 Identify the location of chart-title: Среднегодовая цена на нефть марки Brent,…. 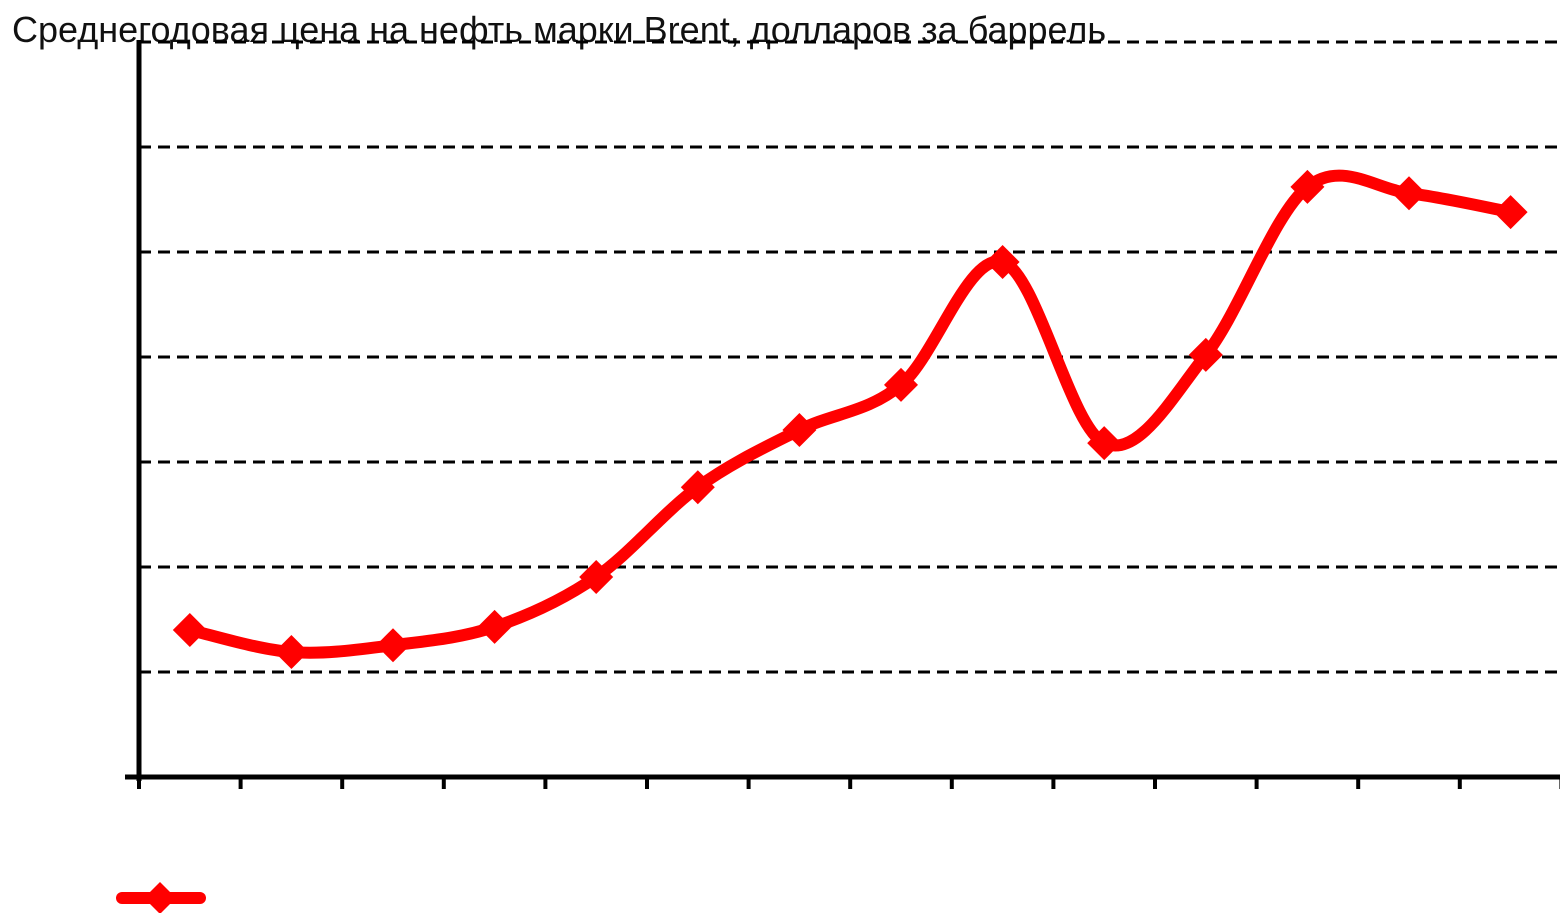
(559, 29).